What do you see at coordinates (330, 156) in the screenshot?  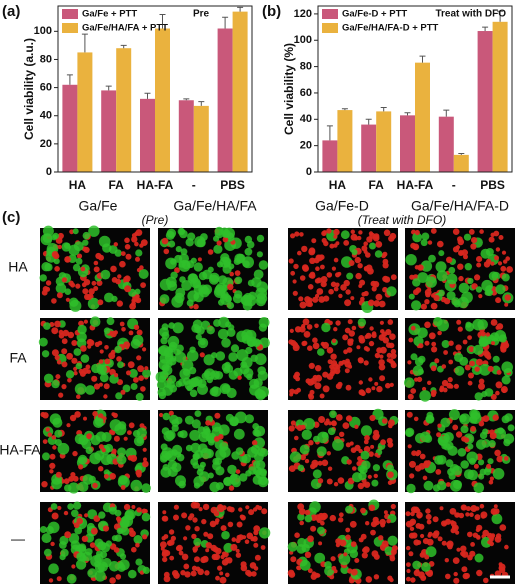 I see `bar` at bounding box center [330, 156].